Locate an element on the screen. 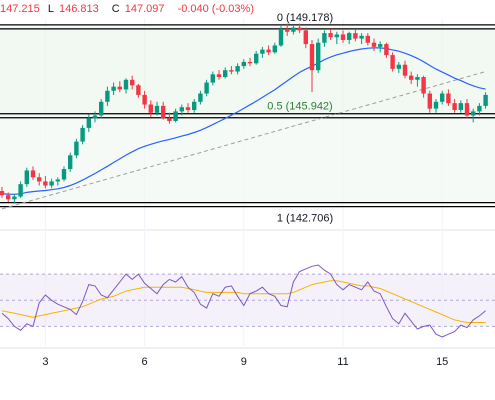 This screenshot has width=495, height=400. x-tick-label: 3 is located at coordinates (45, 362).